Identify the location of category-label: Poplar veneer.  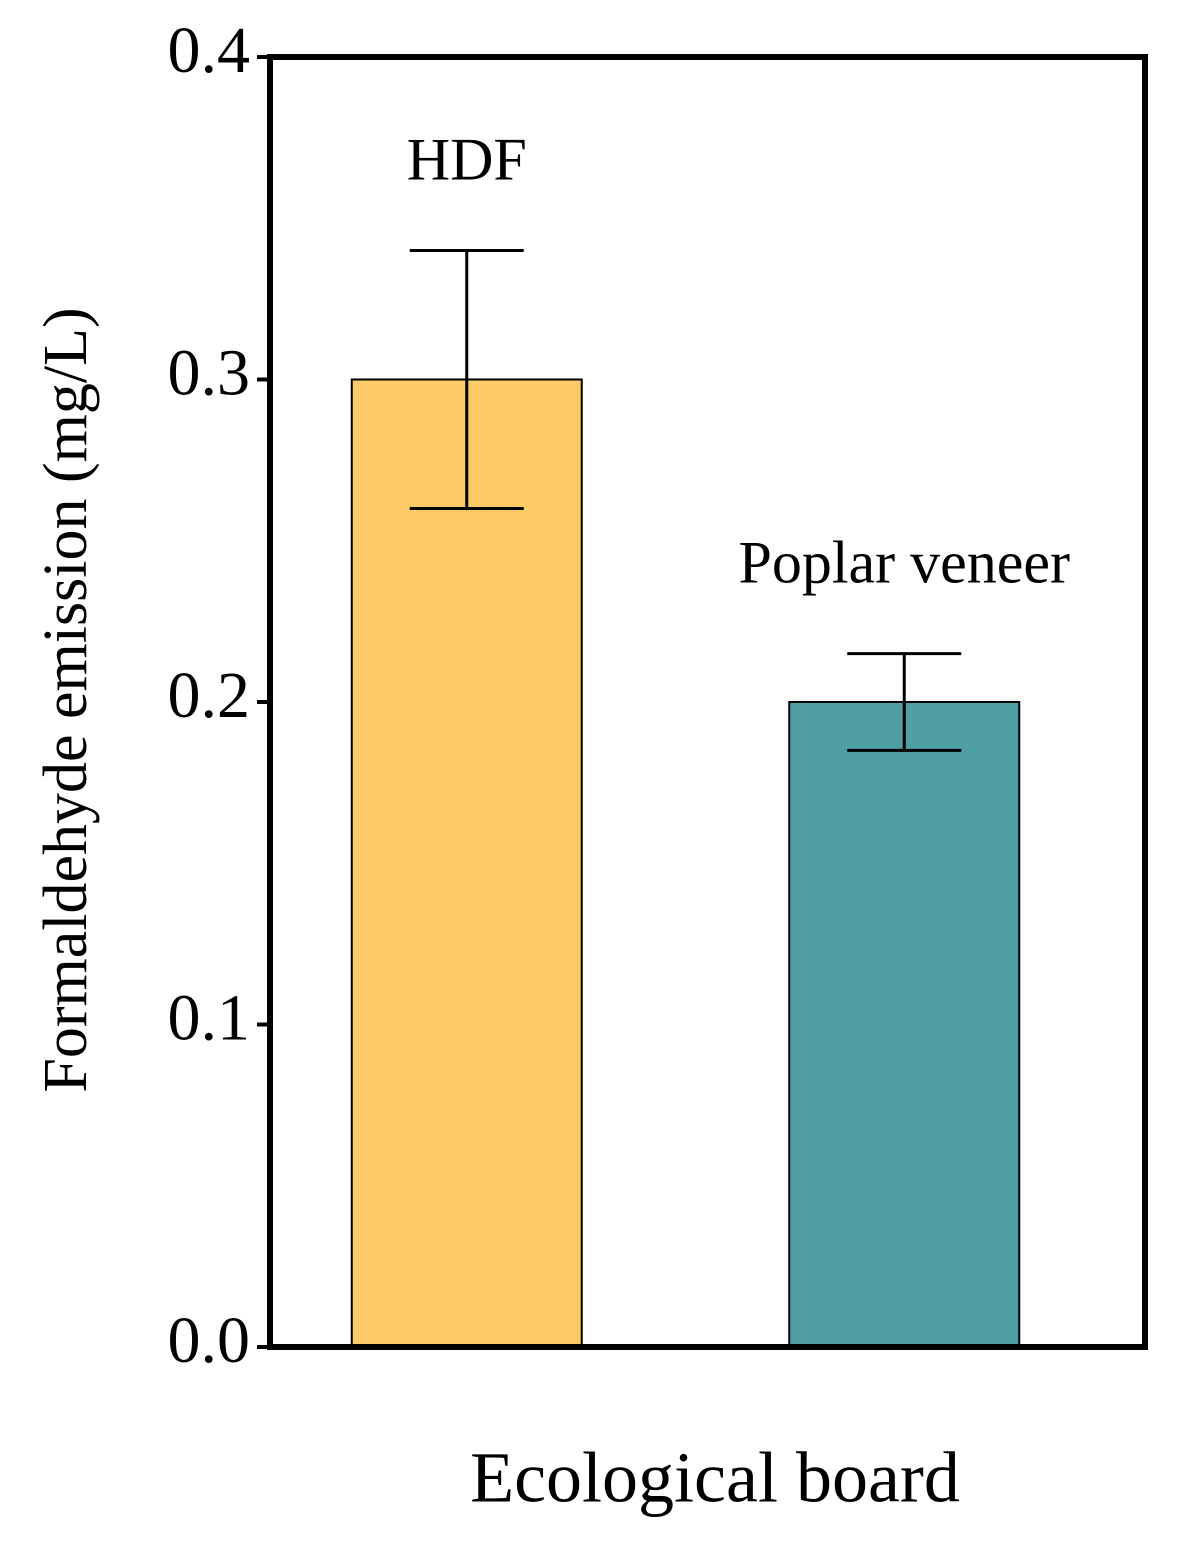
(904, 562).